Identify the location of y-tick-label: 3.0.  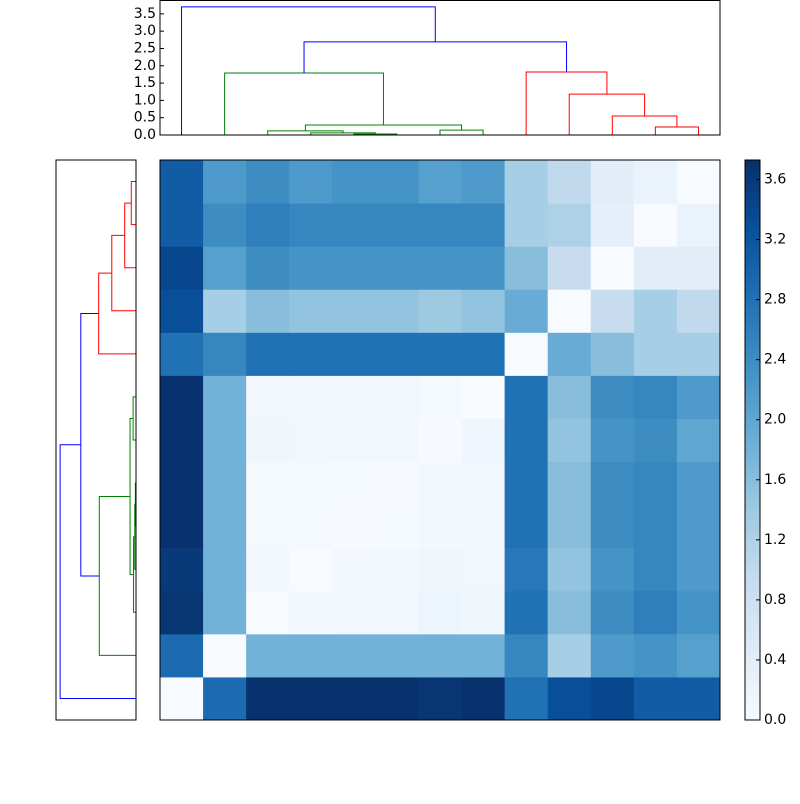
(145, 31).